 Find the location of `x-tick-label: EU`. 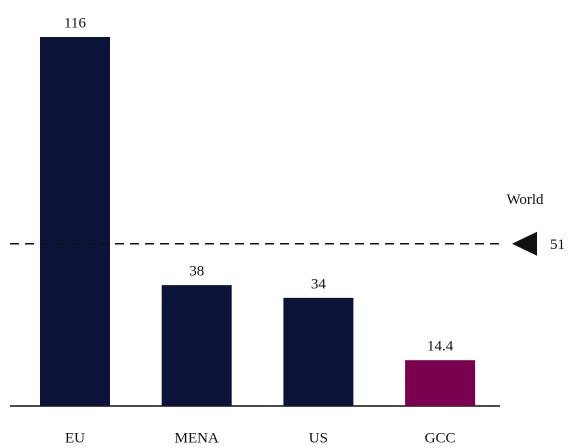

x-tick-label: EU is located at coordinates (75, 438).